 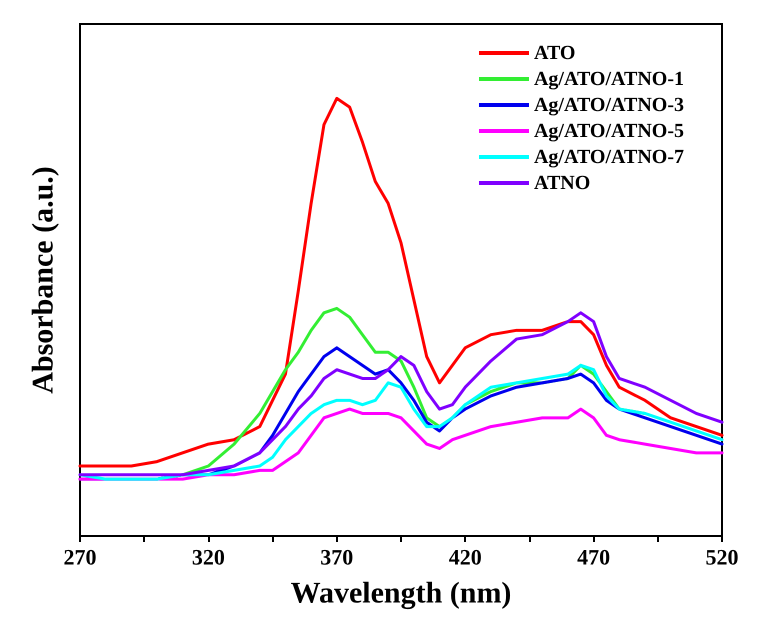 I want to click on legend-label: ATO, so click(x=555, y=53).